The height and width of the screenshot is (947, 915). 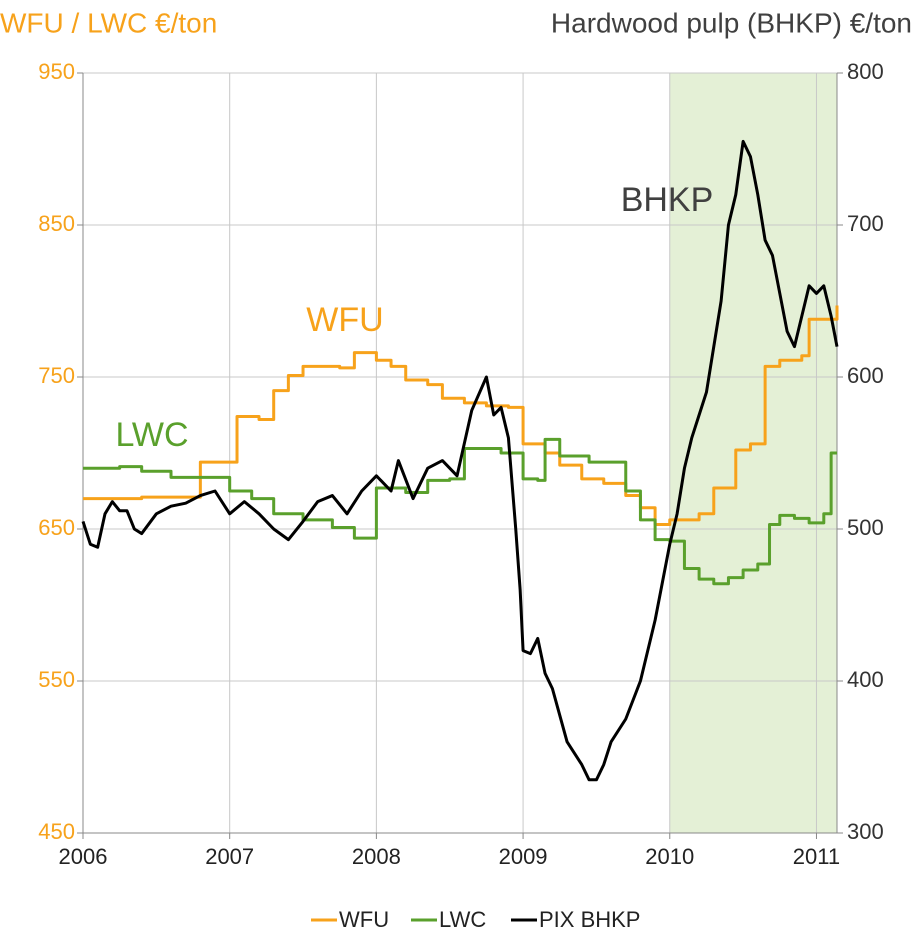 What do you see at coordinates (56, 223) in the screenshot?
I see `y-tick-label: 850` at bounding box center [56, 223].